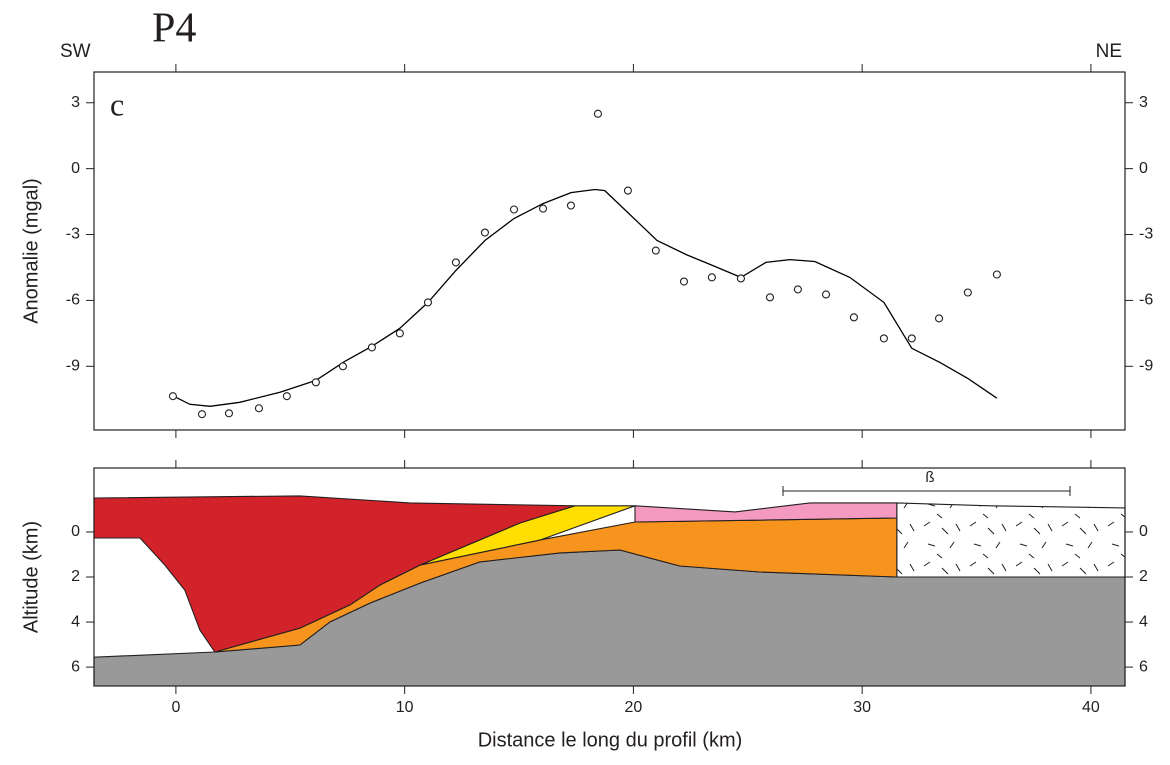  I want to click on x-tick-label: 30, so click(862, 707).